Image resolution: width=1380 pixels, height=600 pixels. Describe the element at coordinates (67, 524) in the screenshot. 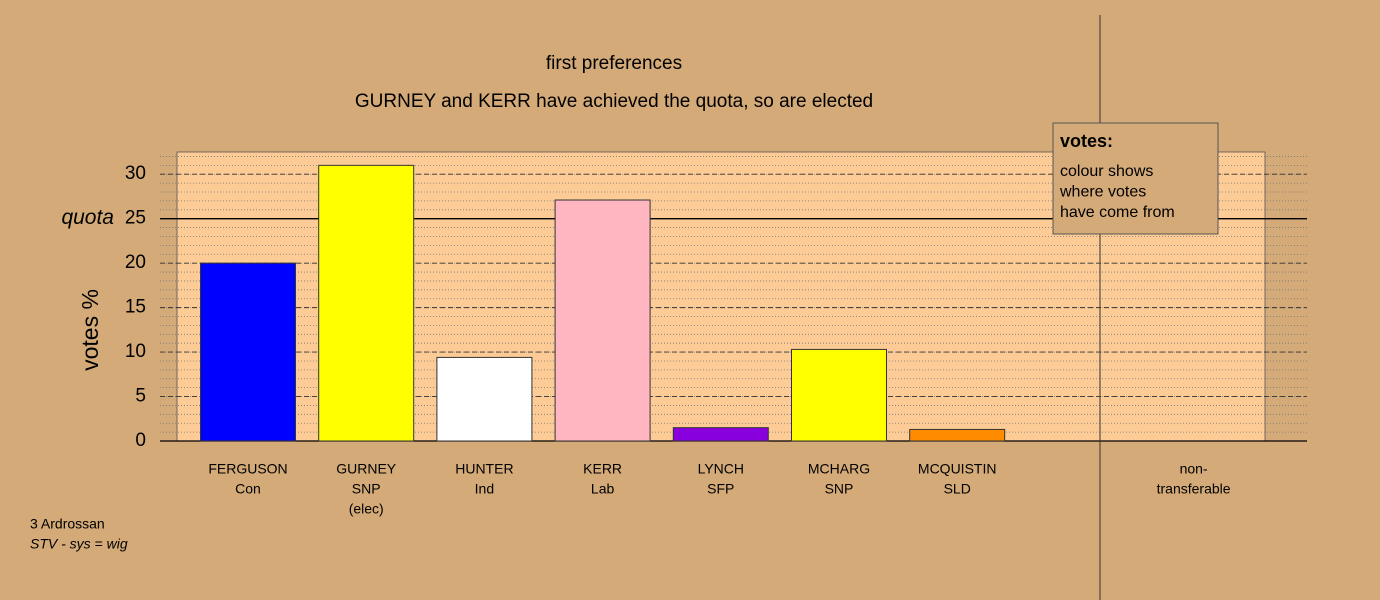

I see `footer-text: 3 Ardrossan` at that location.